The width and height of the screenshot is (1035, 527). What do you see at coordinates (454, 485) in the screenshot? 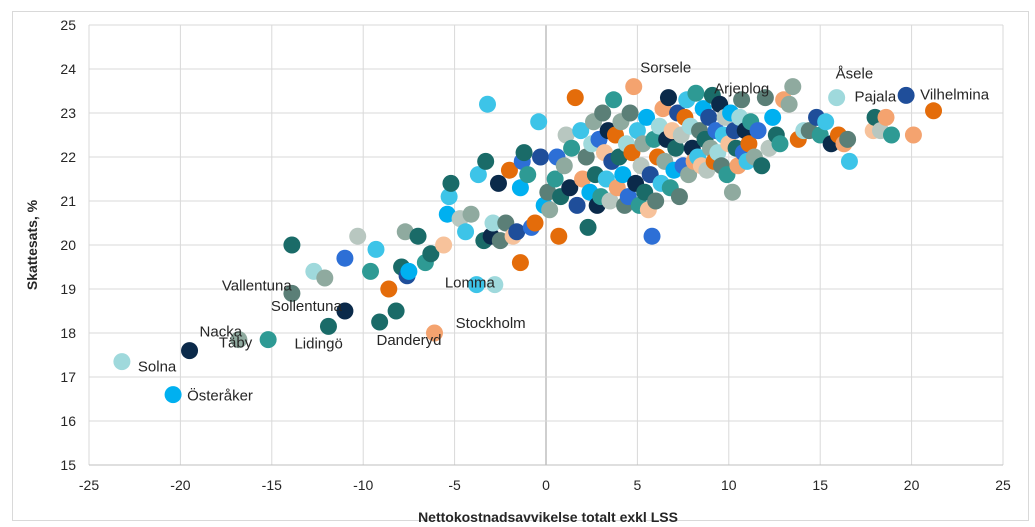
I see `x-tick-label: -5` at bounding box center [454, 485].